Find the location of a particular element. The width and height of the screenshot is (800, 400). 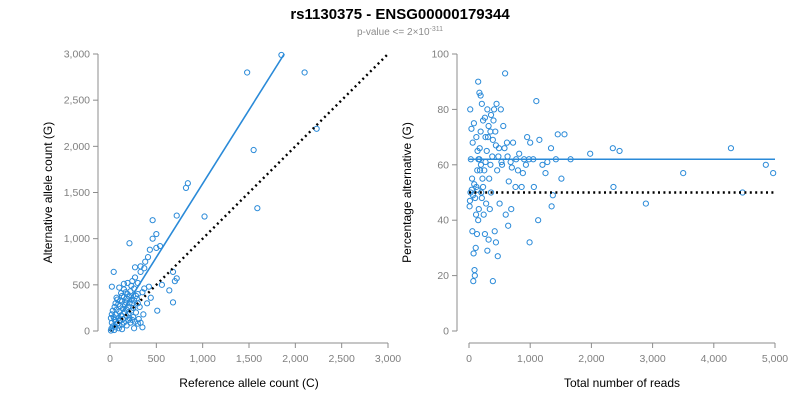

left-x-tick-label: 0 is located at coordinates (110, 359).